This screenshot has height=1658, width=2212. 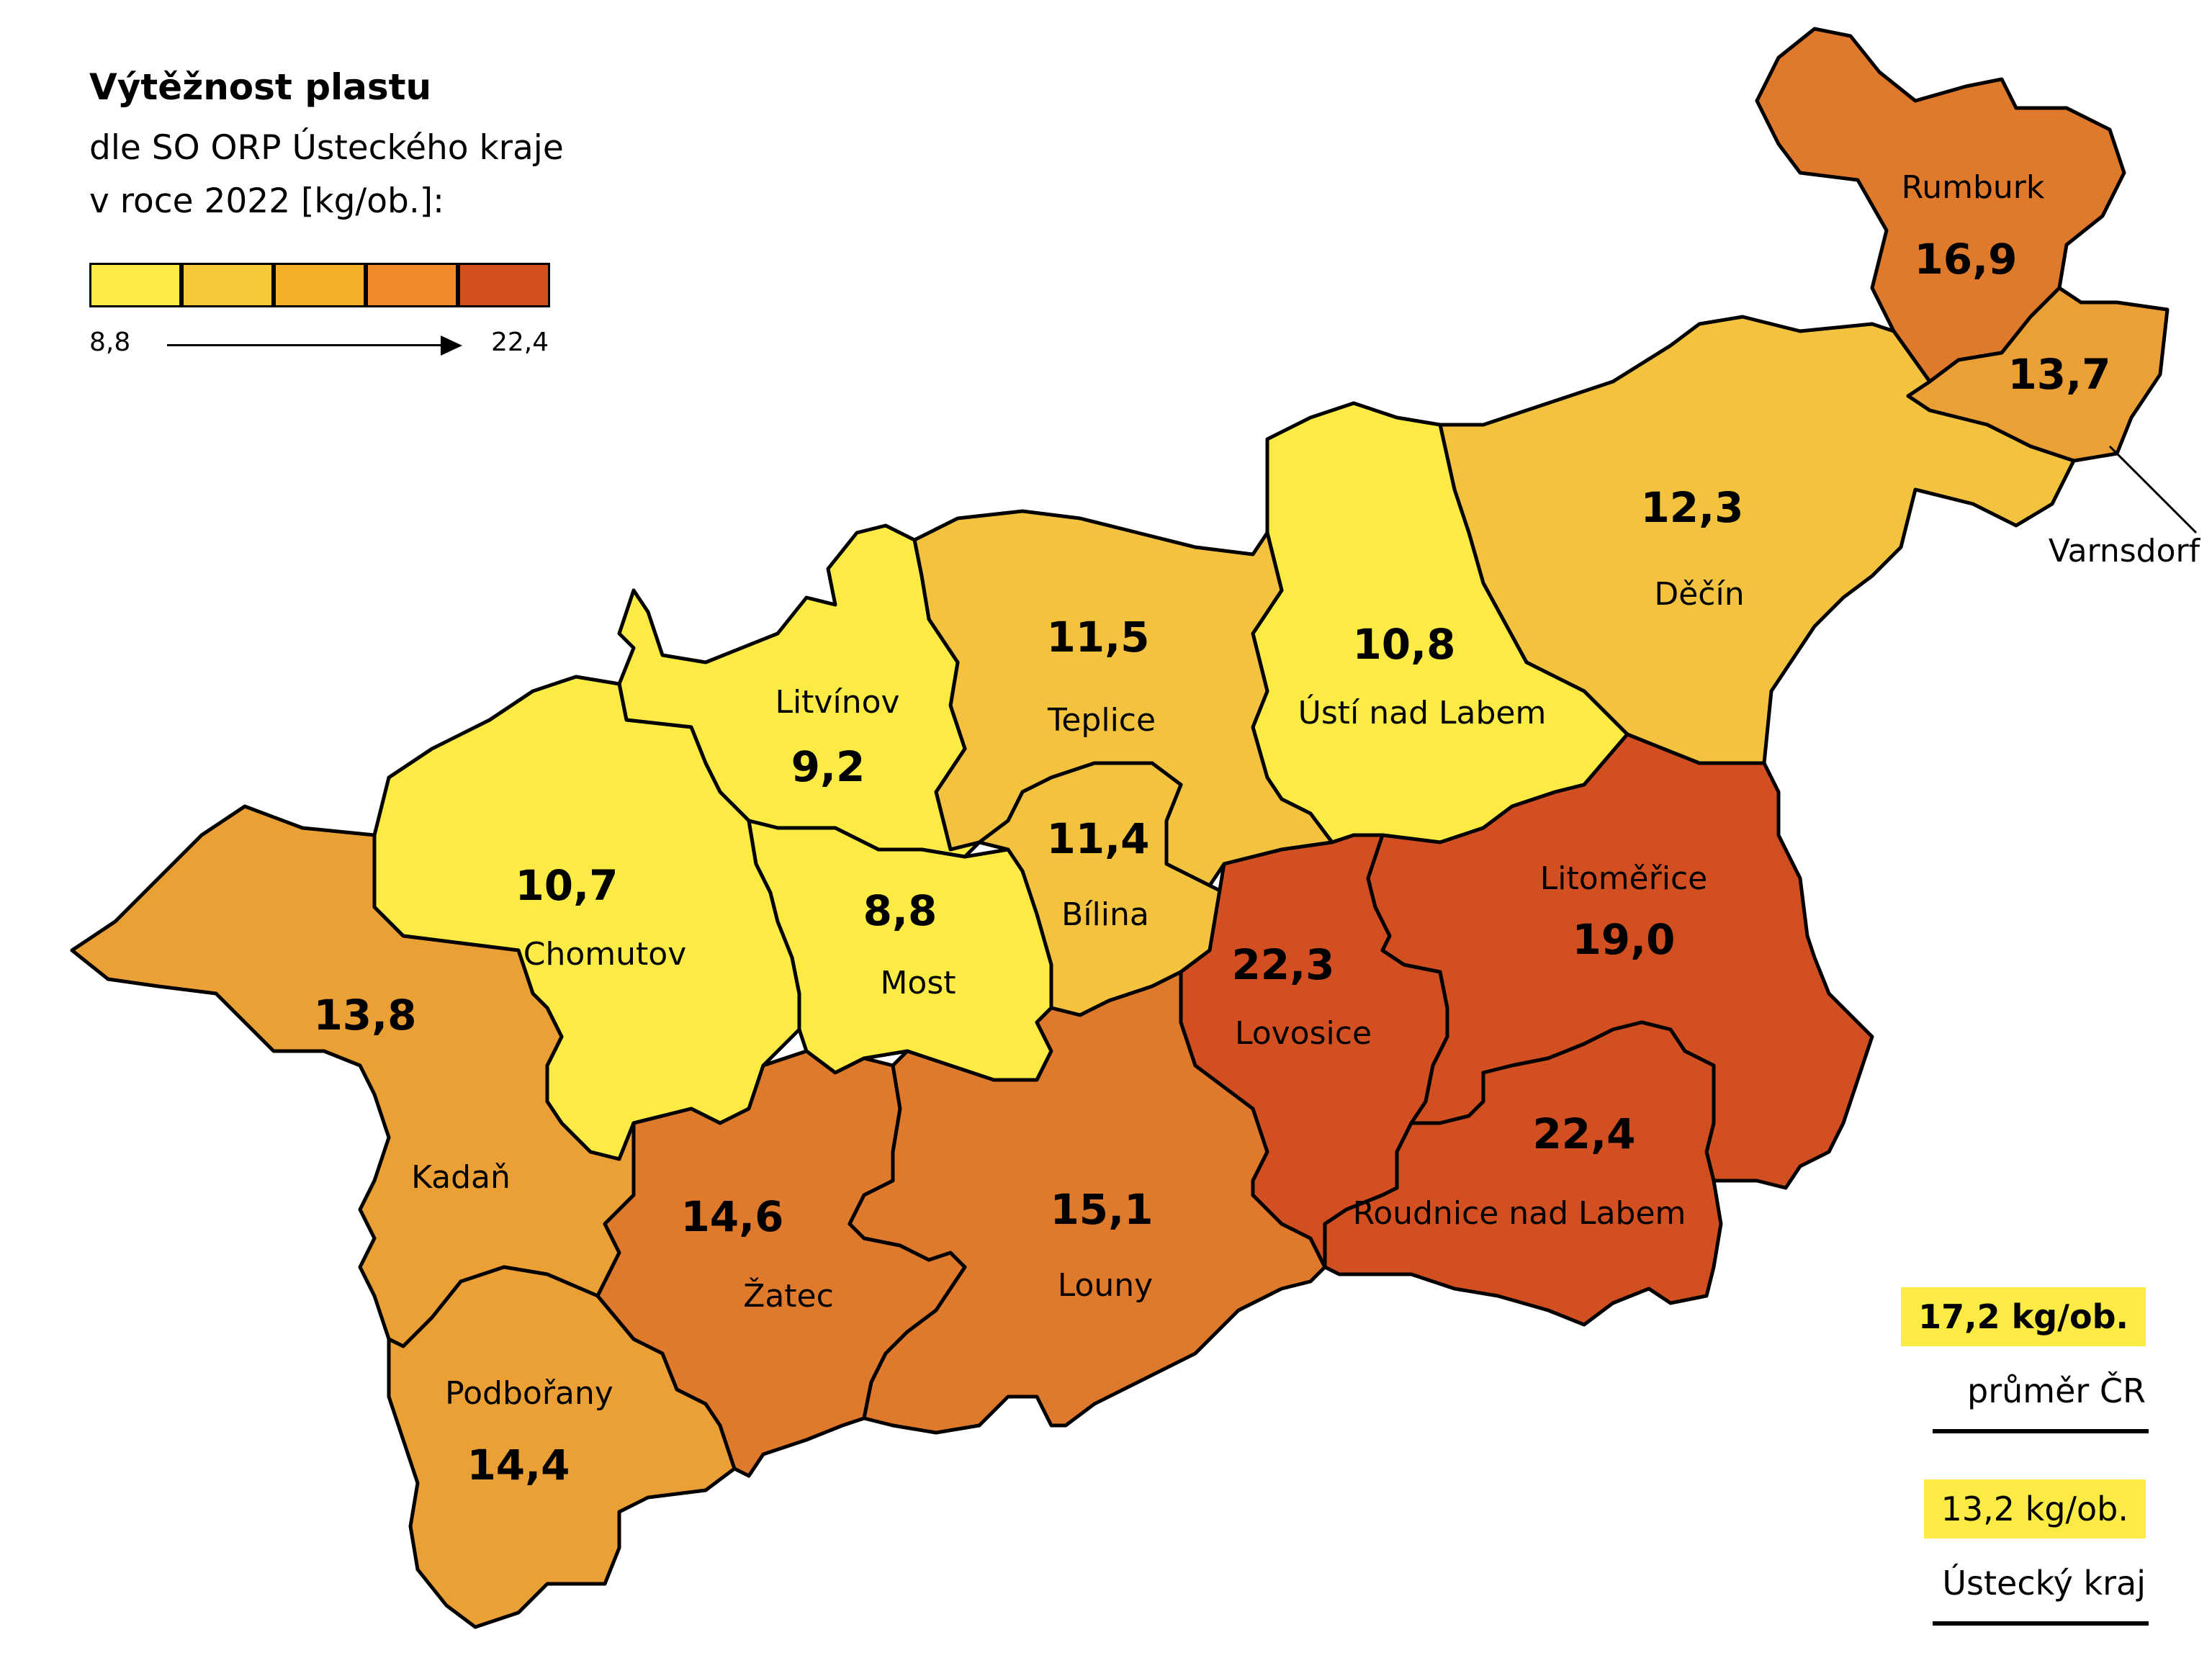 What do you see at coordinates (2024, 1316) in the screenshot?
I see `cr-average-badge: 17,2 kg/ob.` at bounding box center [2024, 1316].